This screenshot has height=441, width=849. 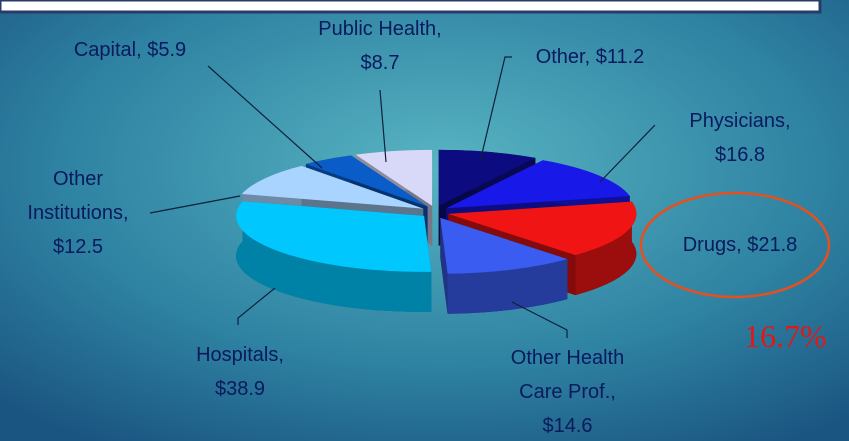 I want to click on category-label: Capital,, so click(x=107, y=50).